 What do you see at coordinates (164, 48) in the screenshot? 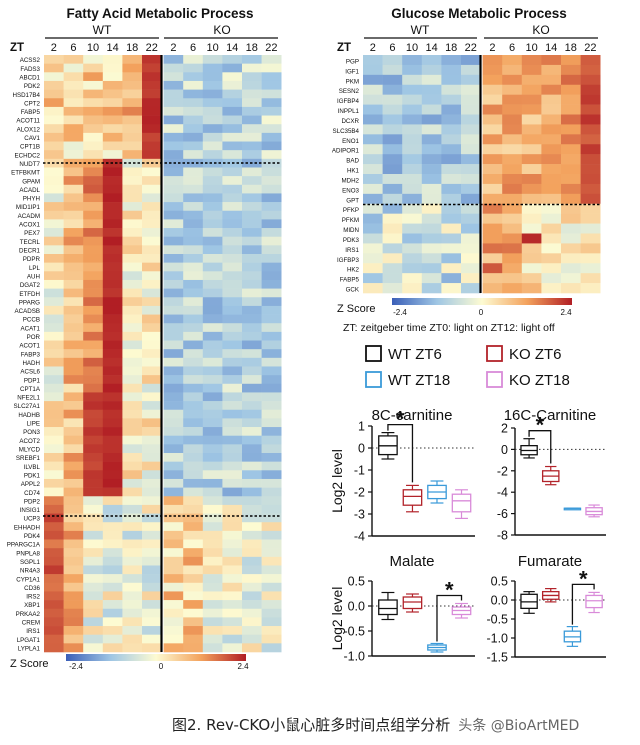
I see `fatty-timepoint-labels: 2 6 10 14 18 22 2 6 10 14 18 22` at bounding box center [164, 48].